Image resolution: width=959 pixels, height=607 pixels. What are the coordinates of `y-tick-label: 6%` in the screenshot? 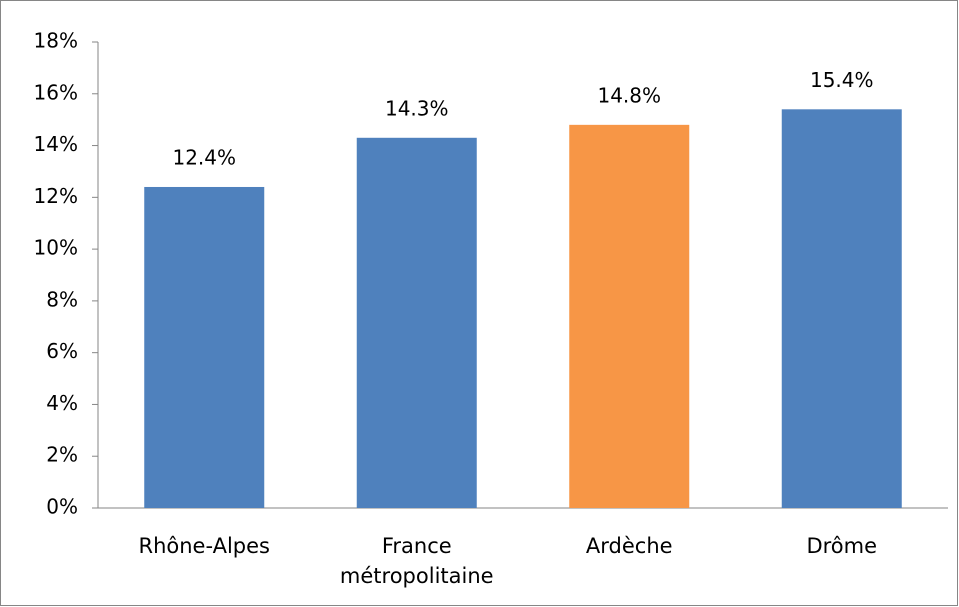 It's located at (62, 351).